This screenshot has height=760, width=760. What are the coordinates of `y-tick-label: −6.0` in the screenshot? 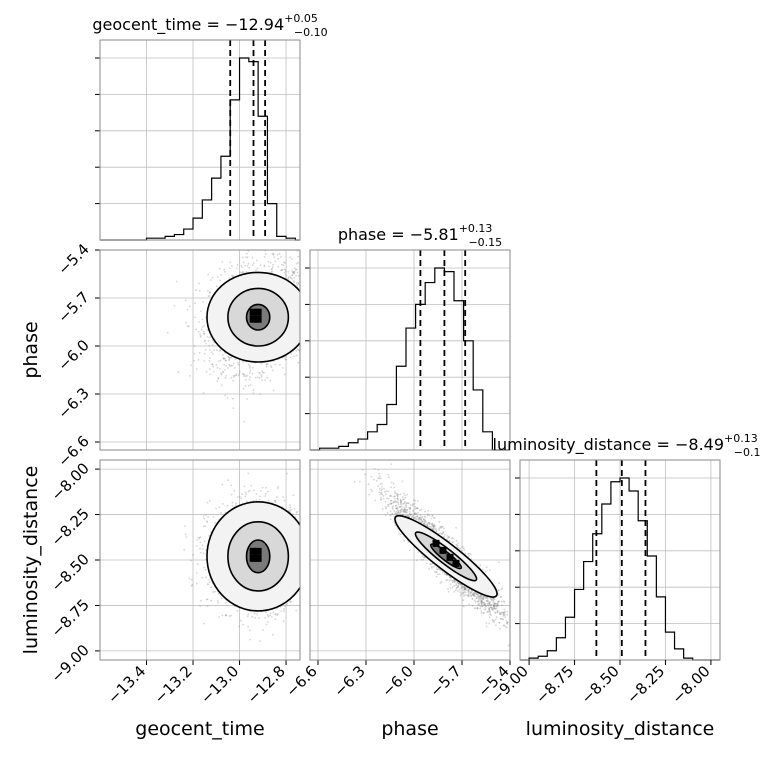 It's located at (73, 355).